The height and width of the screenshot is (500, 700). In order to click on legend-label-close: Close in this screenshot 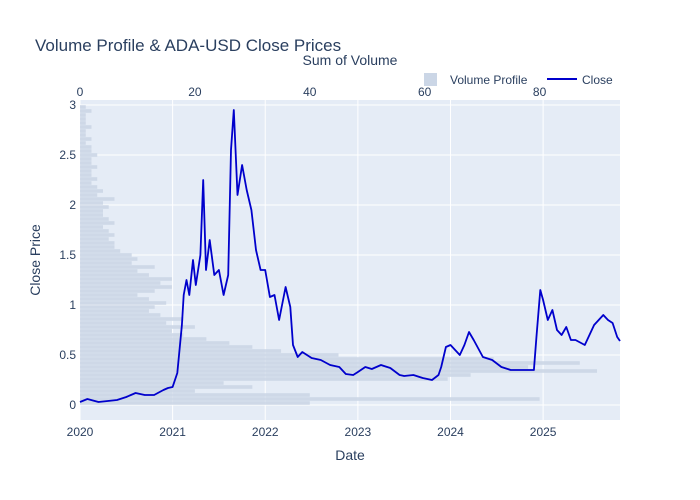, I will do `click(597, 80)`.